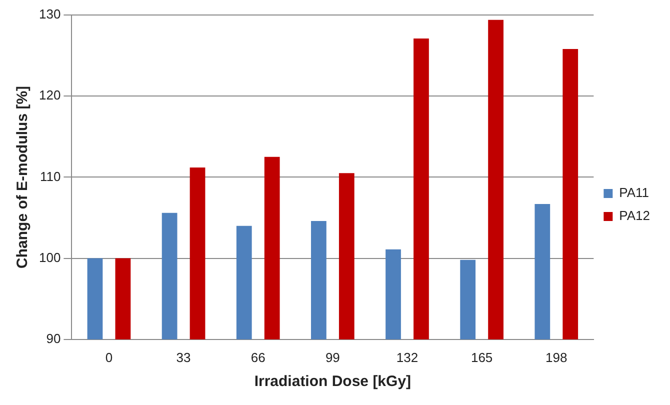  I want to click on y-tick-label: 130, so click(49, 14).